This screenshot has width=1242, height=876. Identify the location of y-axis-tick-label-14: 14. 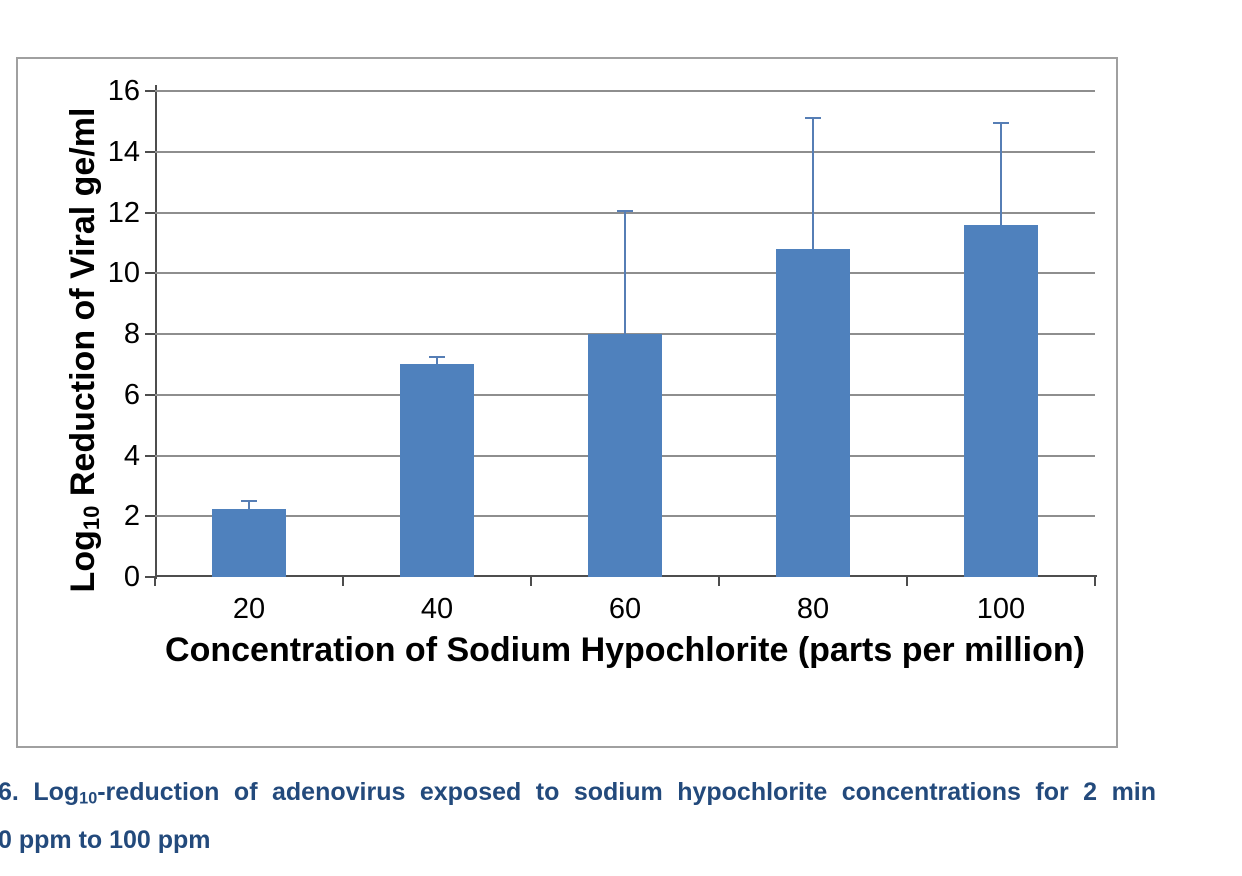
(123, 151).